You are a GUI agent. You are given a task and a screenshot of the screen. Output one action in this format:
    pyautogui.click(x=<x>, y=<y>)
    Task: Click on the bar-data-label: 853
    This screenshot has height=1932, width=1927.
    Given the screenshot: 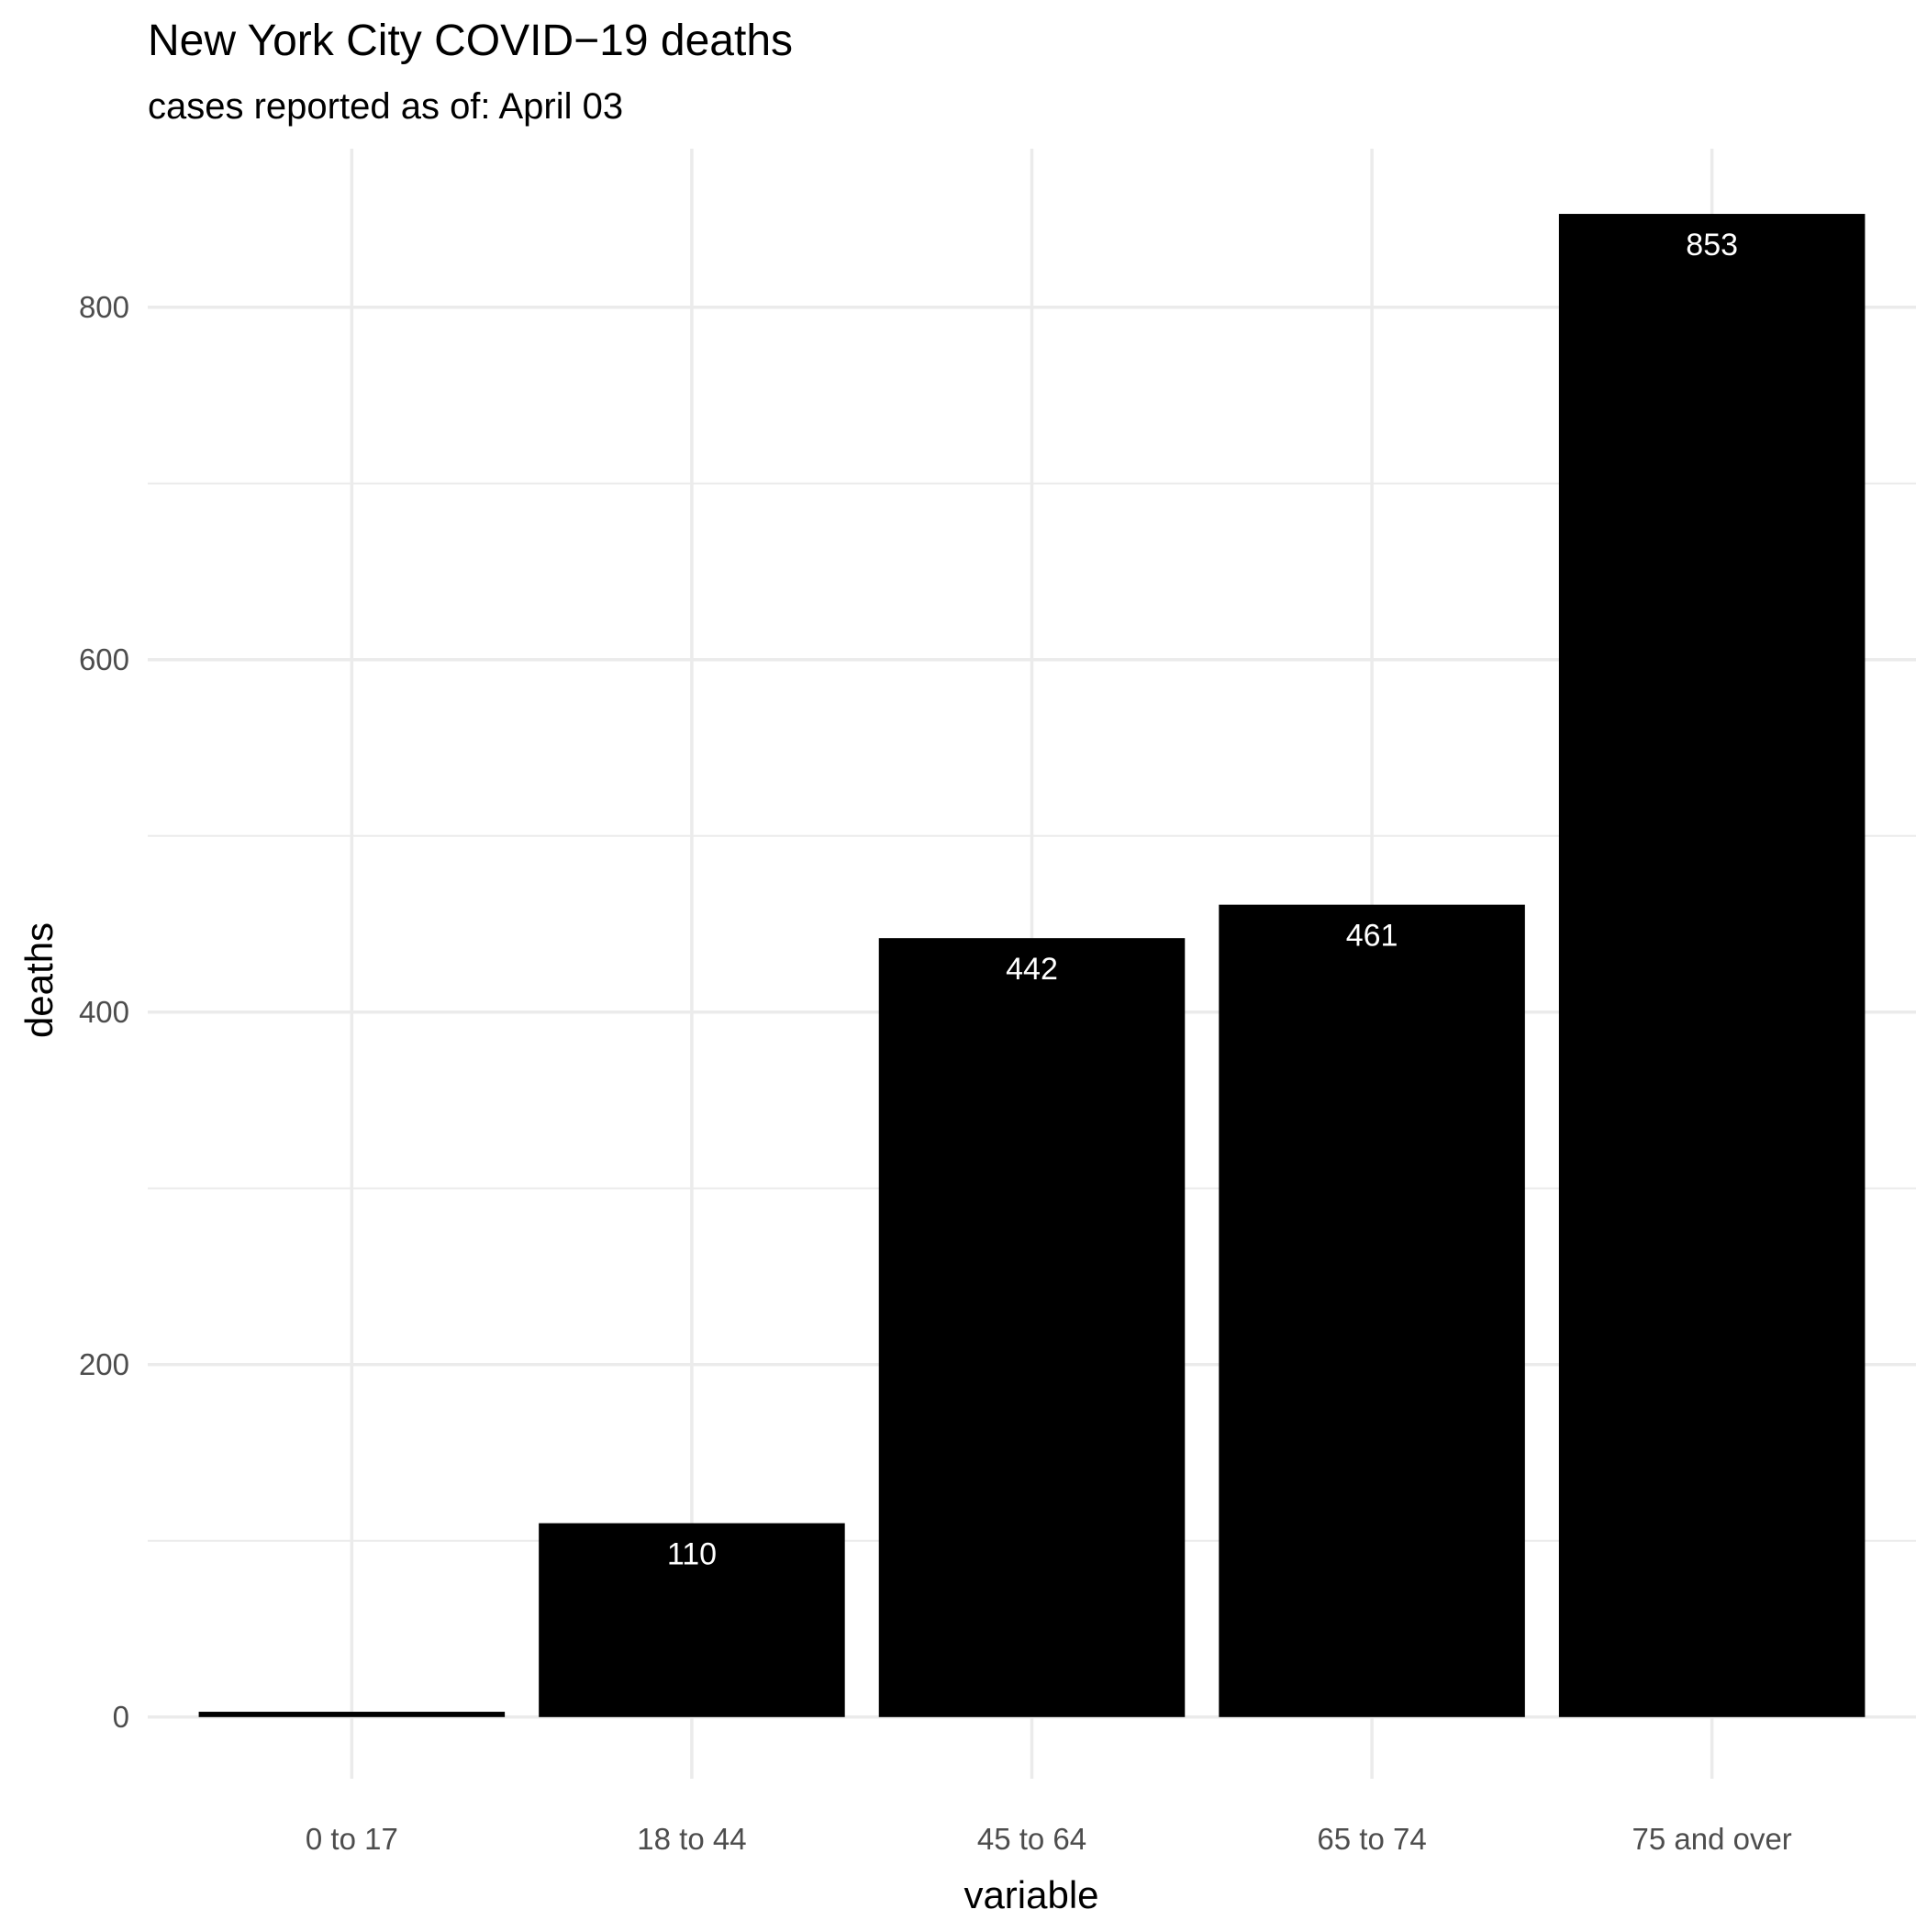 What is the action you would take?
    pyautogui.click(x=1712, y=245)
    